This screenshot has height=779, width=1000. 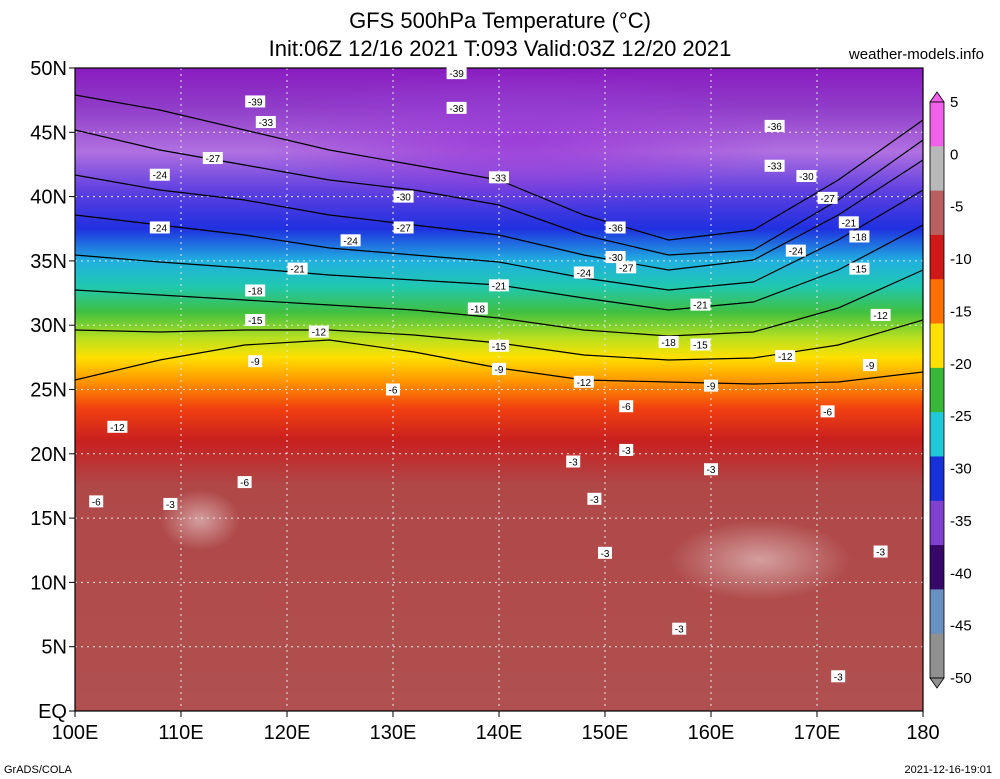 What do you see at coordinates (937, 97) in the screenshot?
I see `colorbar-top-arrow` at bounding box center [937, 97].